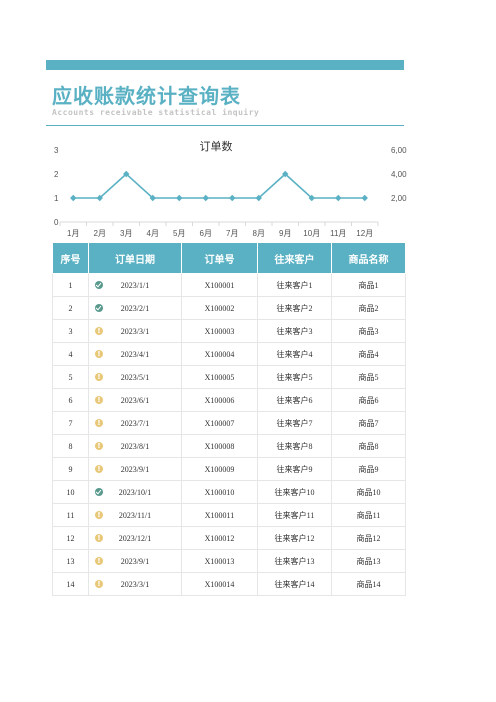  What do you see at coordinates (70, 561) in the screenshot?
I see `cell-serial: 13` at bounding box center [70, 561].